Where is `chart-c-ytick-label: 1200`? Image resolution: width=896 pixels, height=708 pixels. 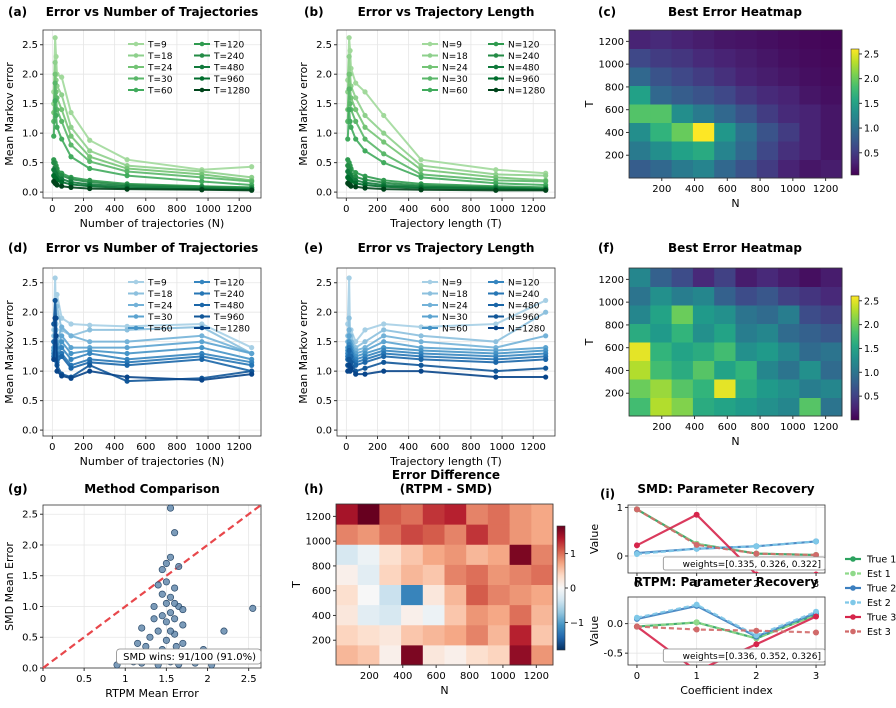
chart-c-ytick-label: 1200 is located at coordinates (611, 42).